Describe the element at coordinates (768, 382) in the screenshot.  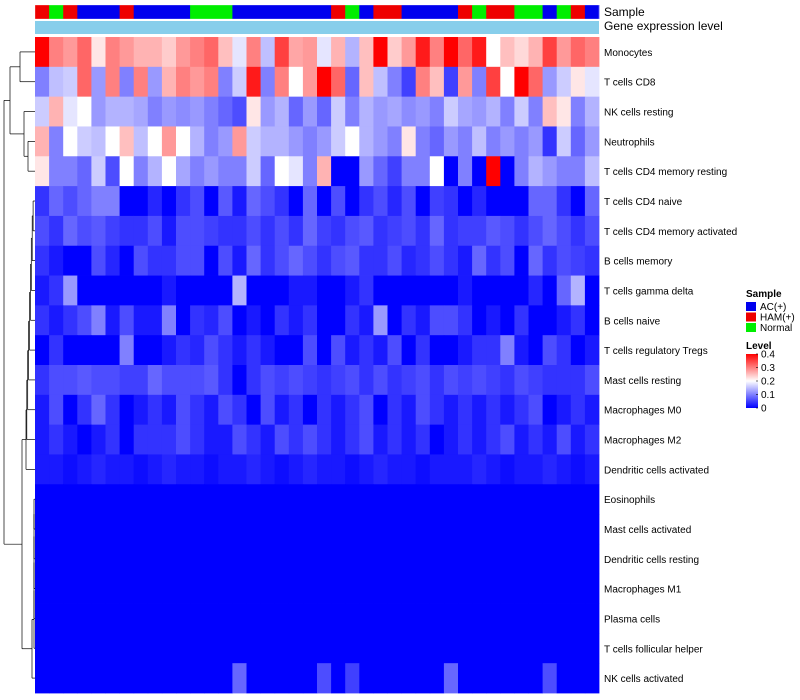
I see `legend-tick-label: 0.2` at that location.